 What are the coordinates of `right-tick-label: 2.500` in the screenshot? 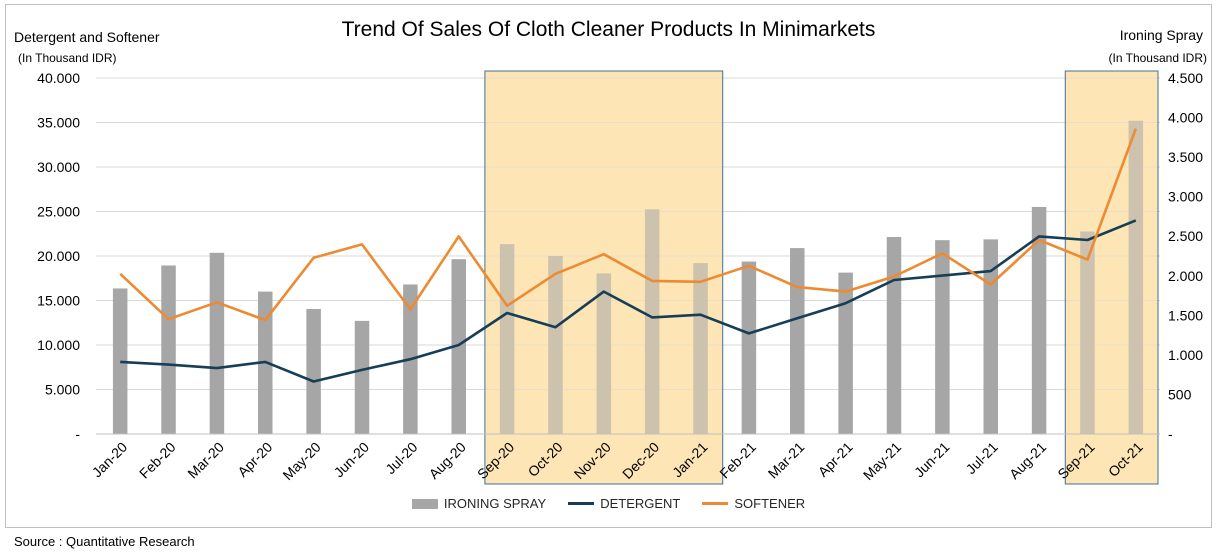 It's located at (1185, 236).